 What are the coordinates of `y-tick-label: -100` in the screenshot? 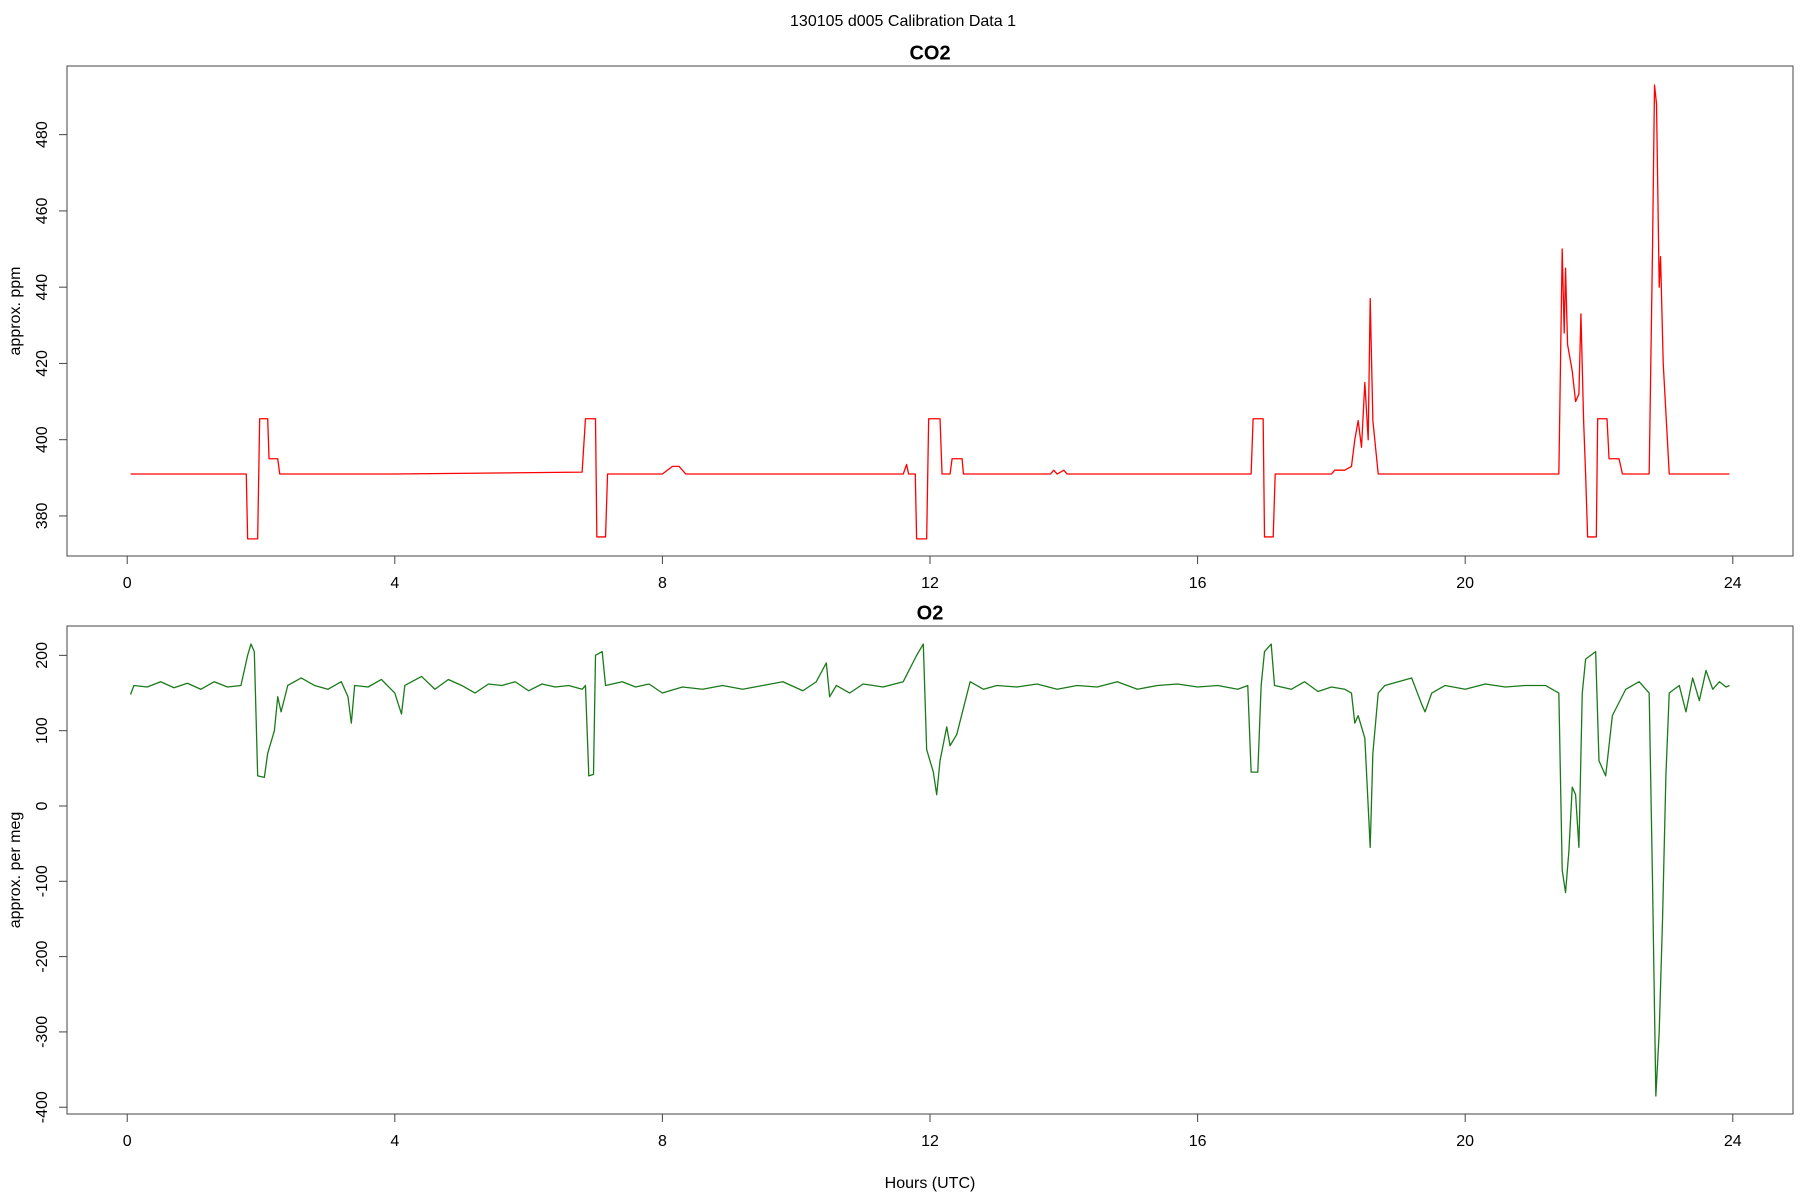 It's located at (42, 881).